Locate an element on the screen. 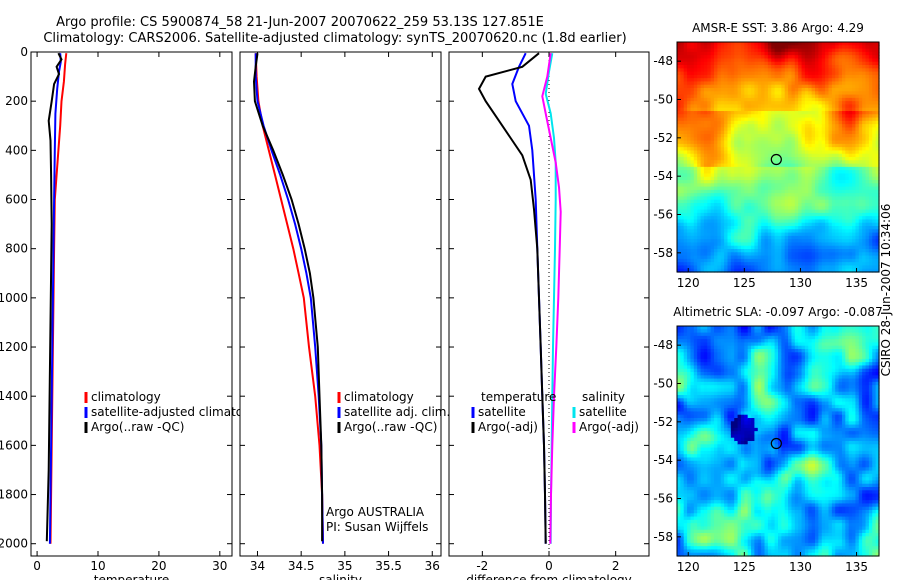  depth-tick-label: 1000 is located at coordinates (14, 298).